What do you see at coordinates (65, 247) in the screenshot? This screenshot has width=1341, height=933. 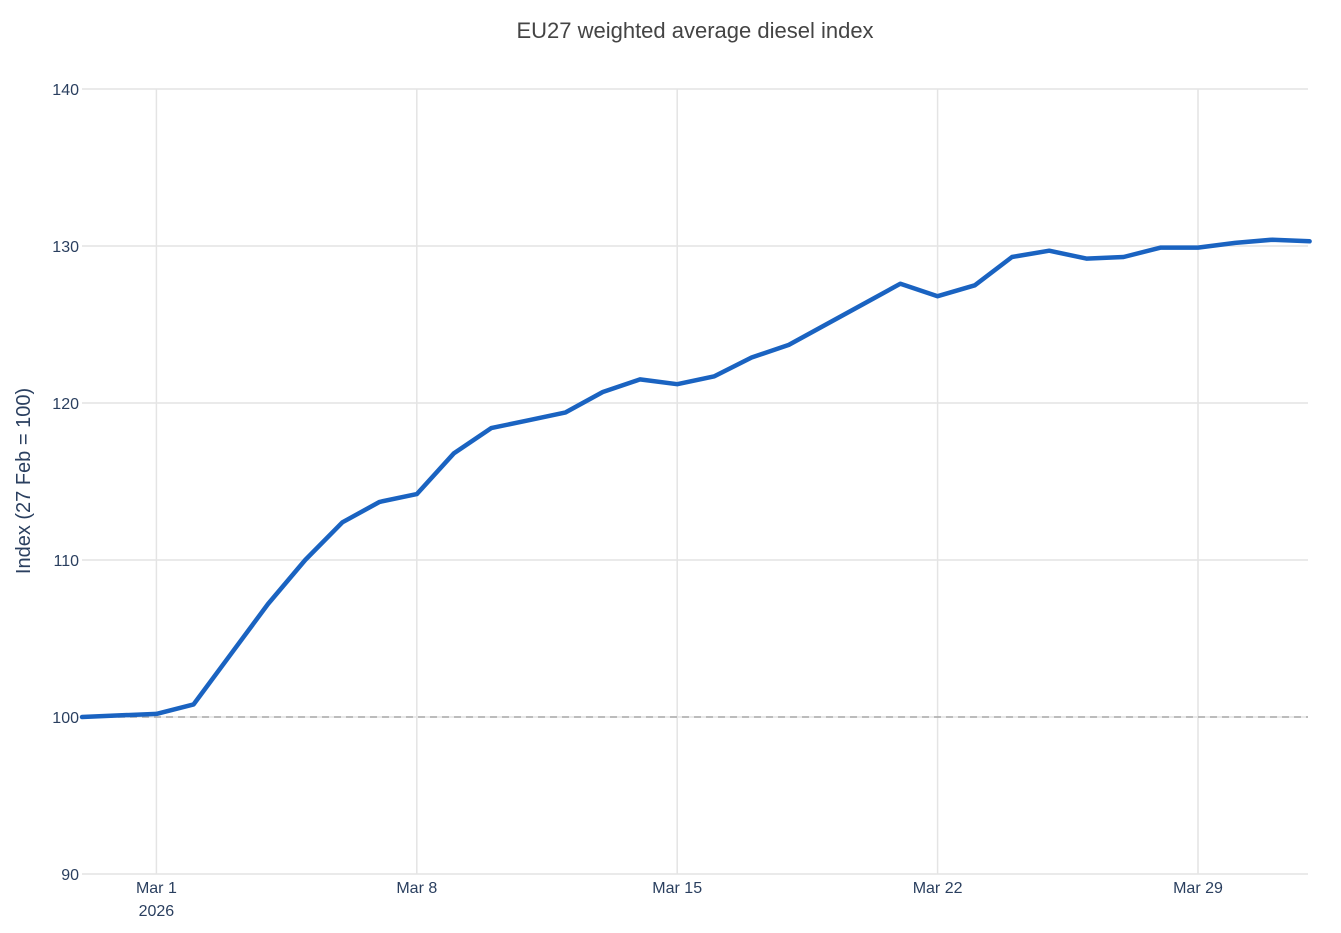 I see `y-tick-label: 130` at bounding box center [65, 247].